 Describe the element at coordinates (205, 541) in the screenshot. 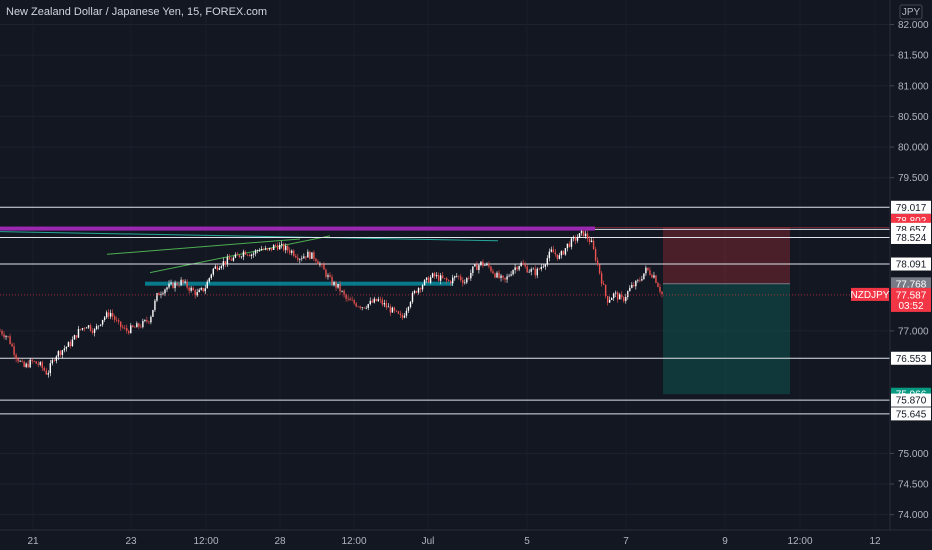

I see `time-tick-label: 12:00` at that location.